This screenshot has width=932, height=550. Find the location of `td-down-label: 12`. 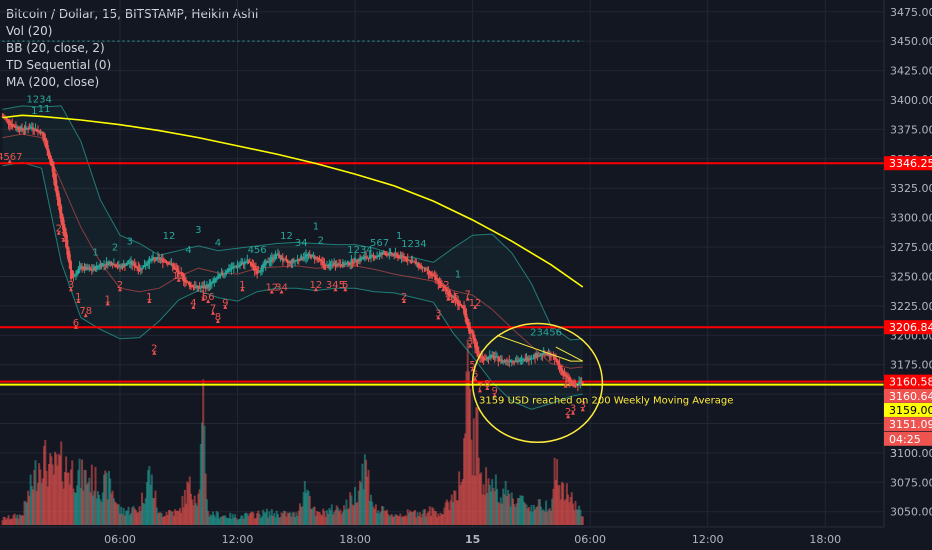

td-down-label: 12 is located at coordinates (271, 288).